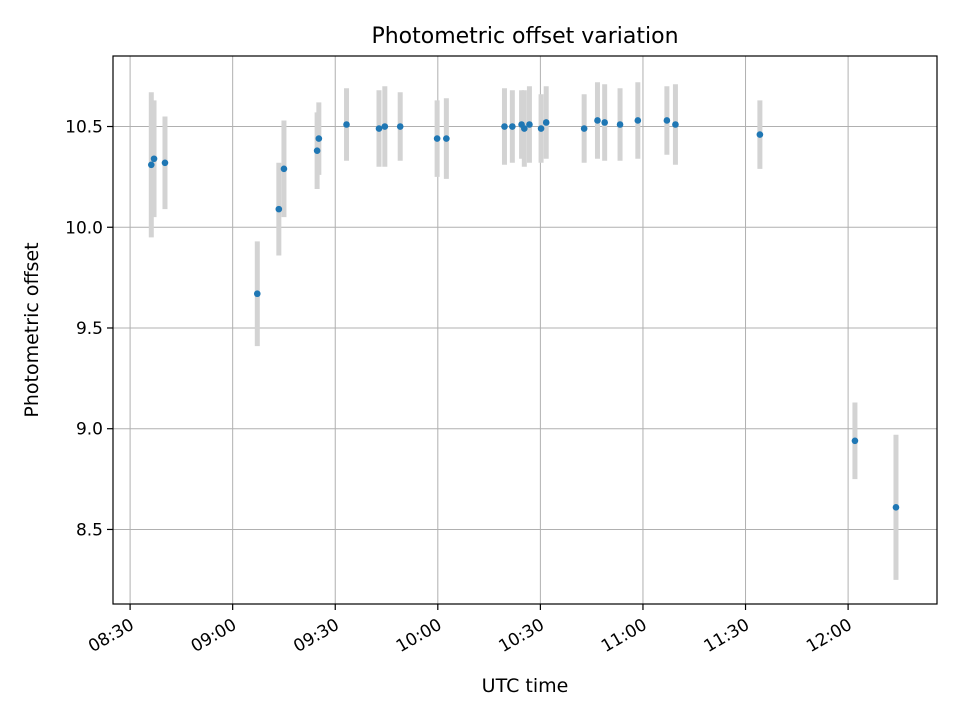 The image size is (960, 720). I want to click on y-tick-label: 10.5, so click(84, 128).